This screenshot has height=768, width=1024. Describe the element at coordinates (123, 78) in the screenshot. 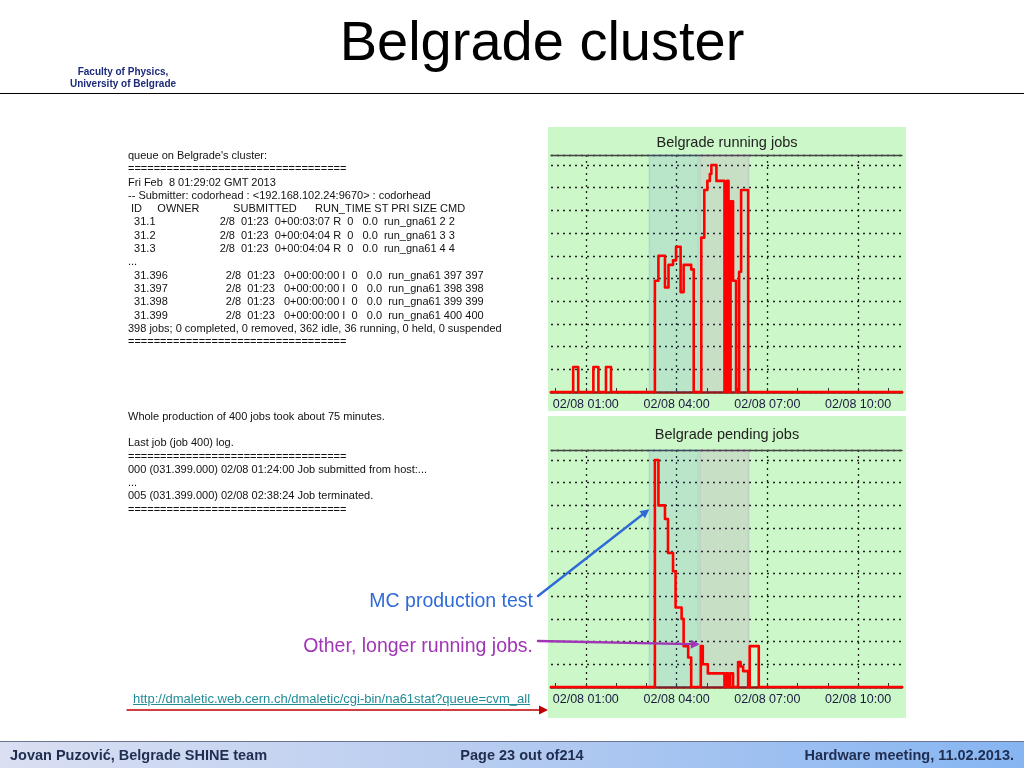

I see `text: Faculty of Physics, University of Belgrade` at that location.